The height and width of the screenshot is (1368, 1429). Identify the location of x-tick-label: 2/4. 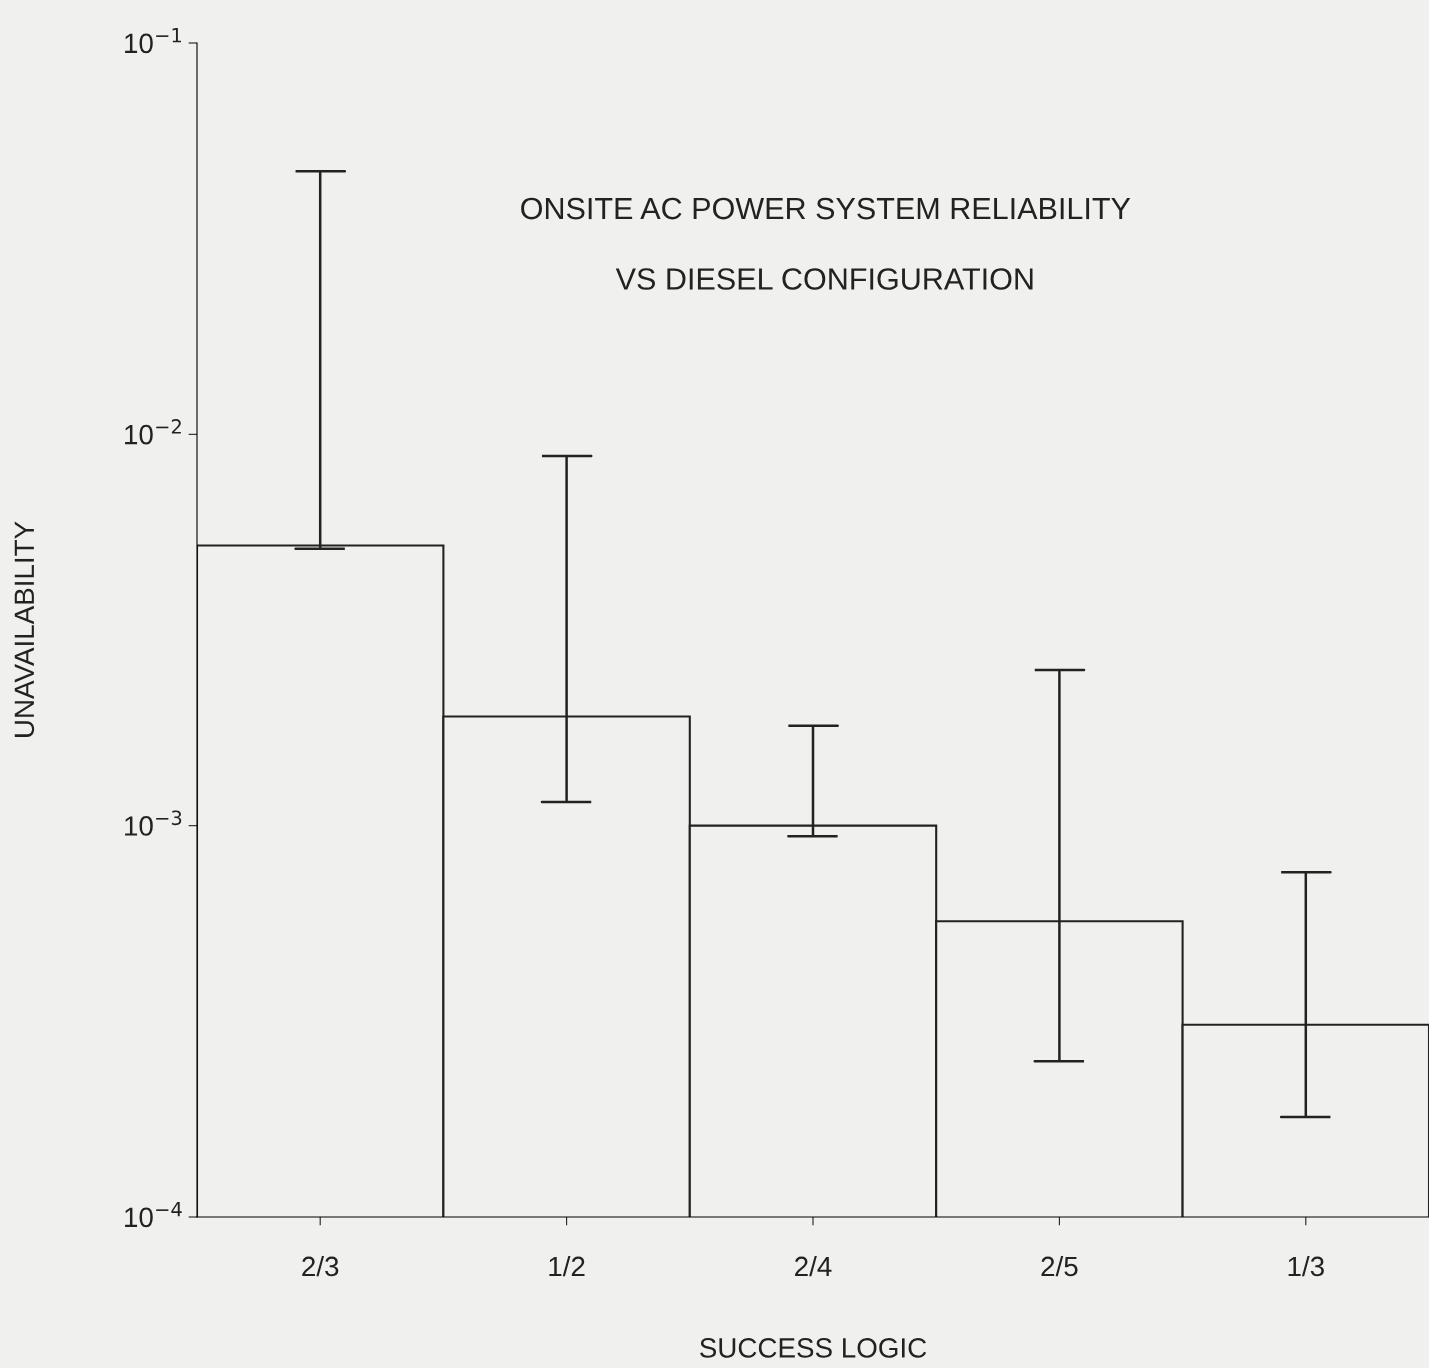
(813, 1266).